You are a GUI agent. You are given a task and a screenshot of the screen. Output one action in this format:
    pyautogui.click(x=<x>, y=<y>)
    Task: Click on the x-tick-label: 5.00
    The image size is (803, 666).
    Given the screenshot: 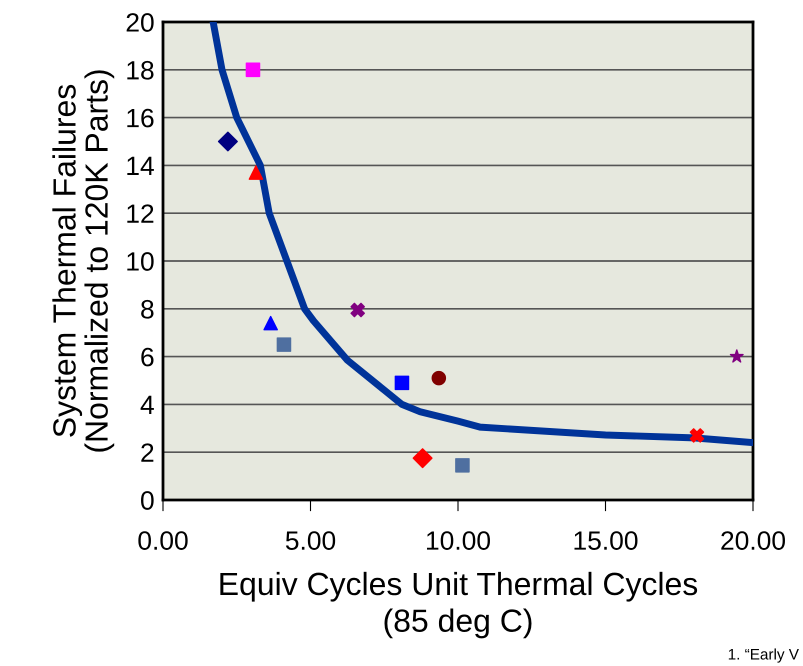 What is the action you would take?
    pyautogui.click(x=311, y=540)
    